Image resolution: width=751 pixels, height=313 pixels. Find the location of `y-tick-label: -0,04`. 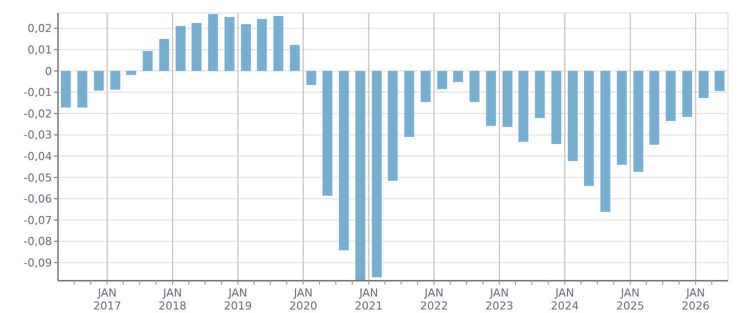

y-tick-label: -0,04 is located at coordinates (38, 156).